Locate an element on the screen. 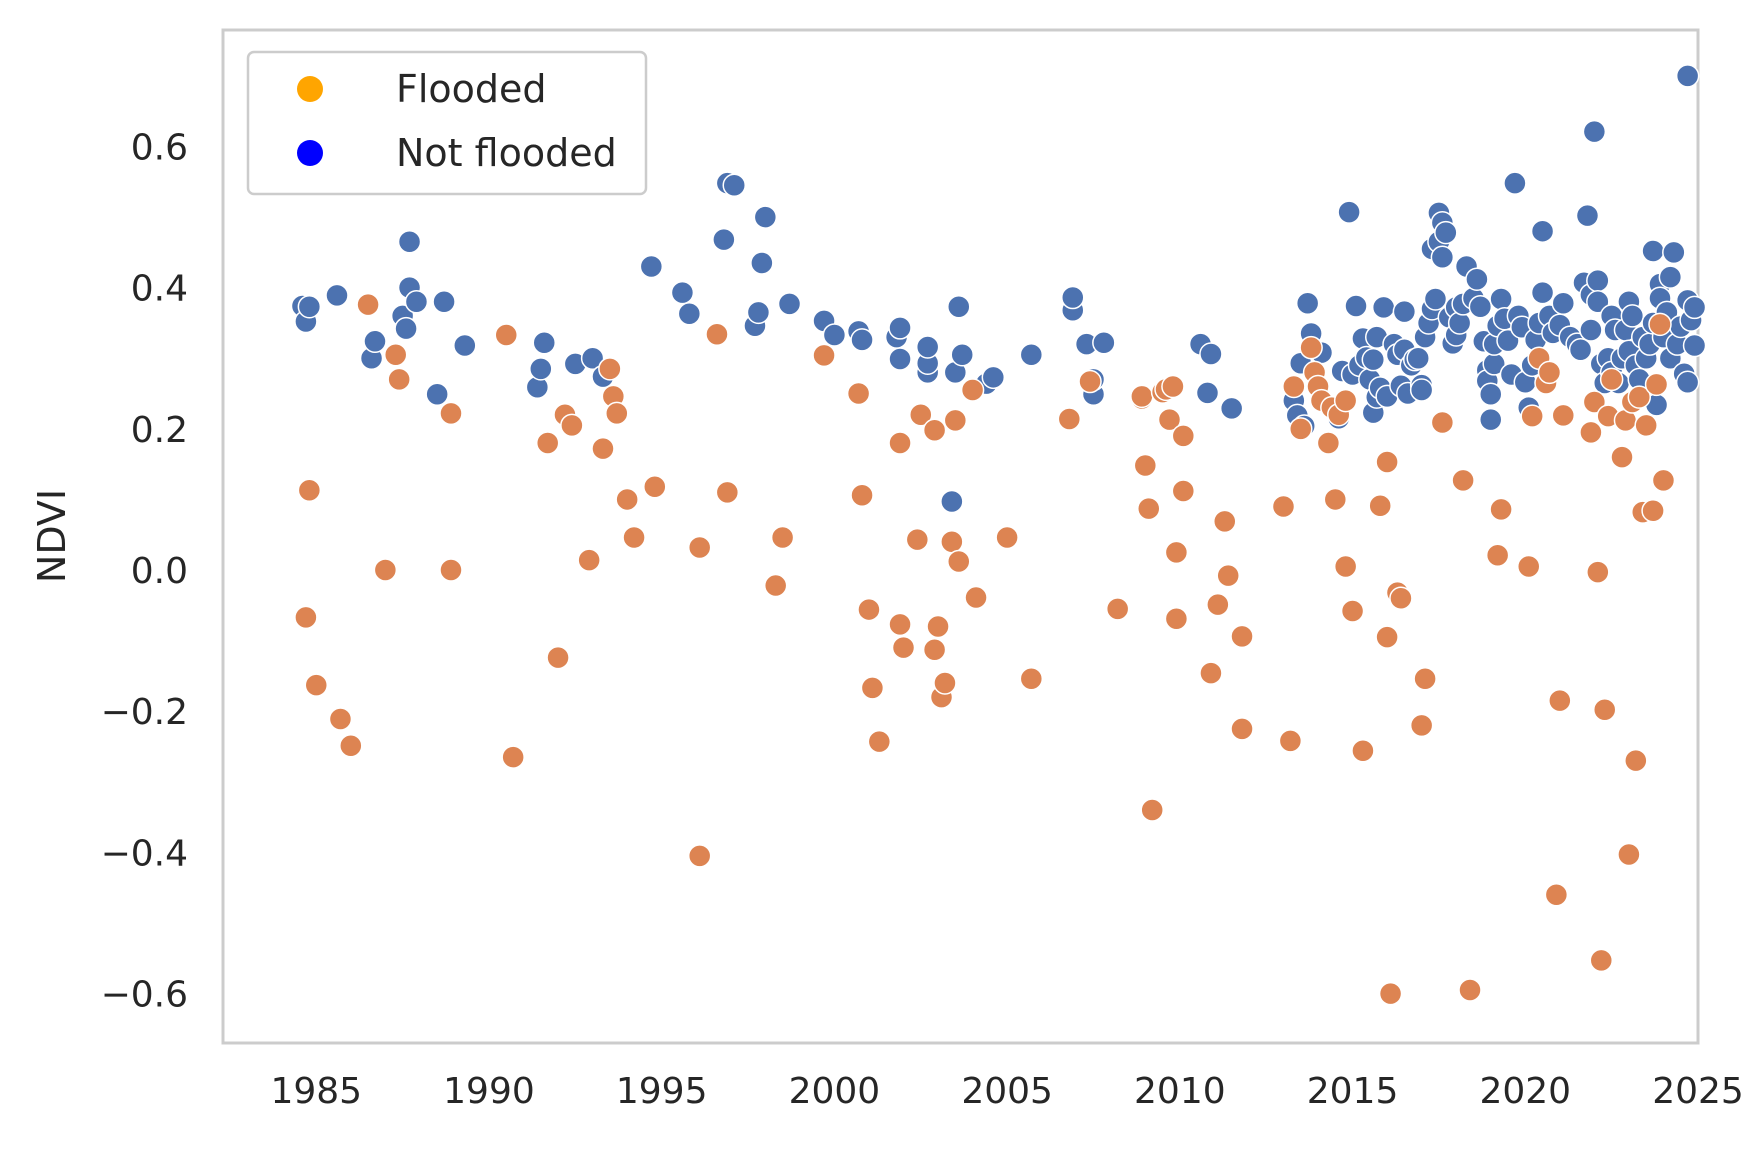  legend-marker-not-flooded is located at coordinates (310, 153).